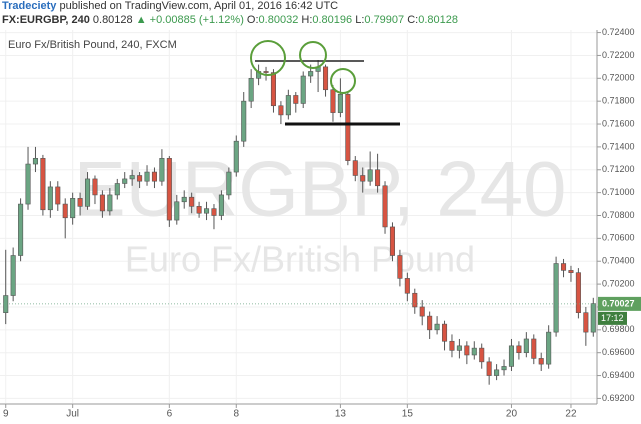  I want to click on last-price: 0.80128, so click(112, 20).